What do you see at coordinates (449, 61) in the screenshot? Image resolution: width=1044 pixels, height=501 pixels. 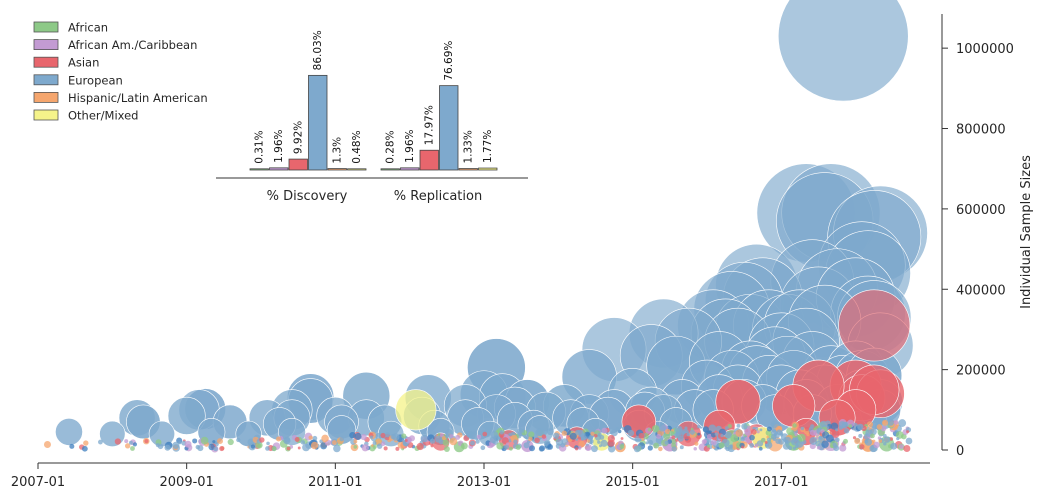 I see `inset-bar-label: 76.69%` at bounding box center [449, 61].